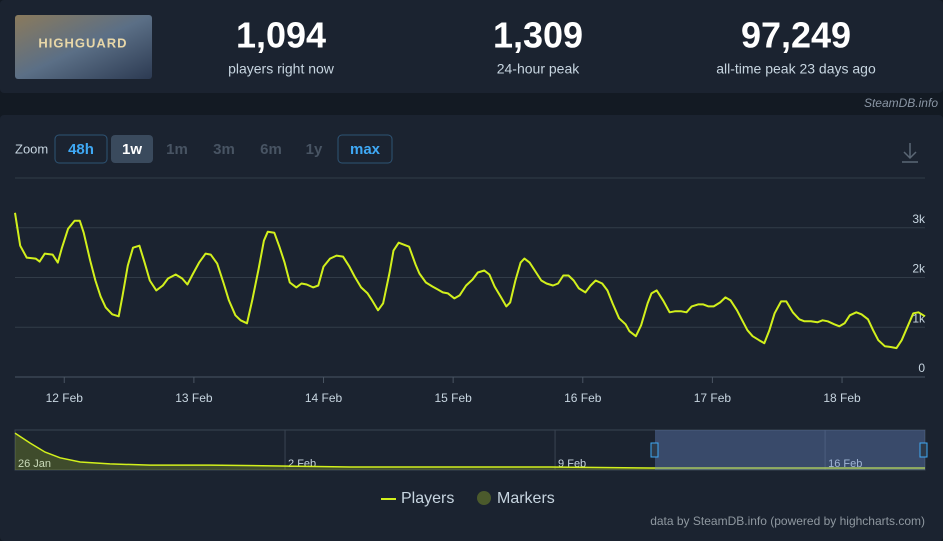  Describe the element at coordinates (31, 148) in the screenshot. I see `zoom-label: Zoom` at that location.